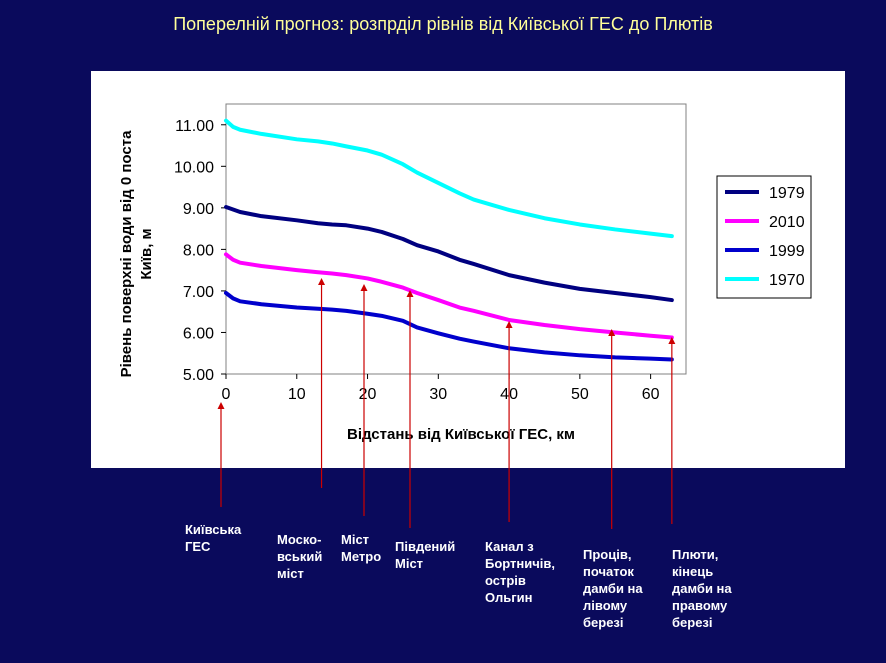 This screenshot has height=663, width=886. What do you see at coordinates (194, 126) in the screenshot?
I see `y-tick-label: 11.00` at bounding box center [194, 126].